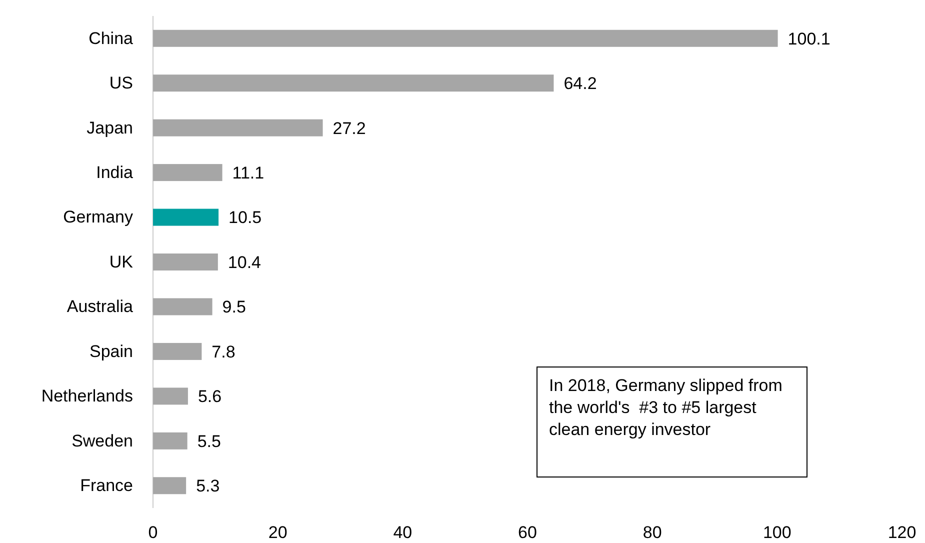 The height and width of the screenshot is (543, 925). I want to click on x-tick-label: 20, so click(278, 532).